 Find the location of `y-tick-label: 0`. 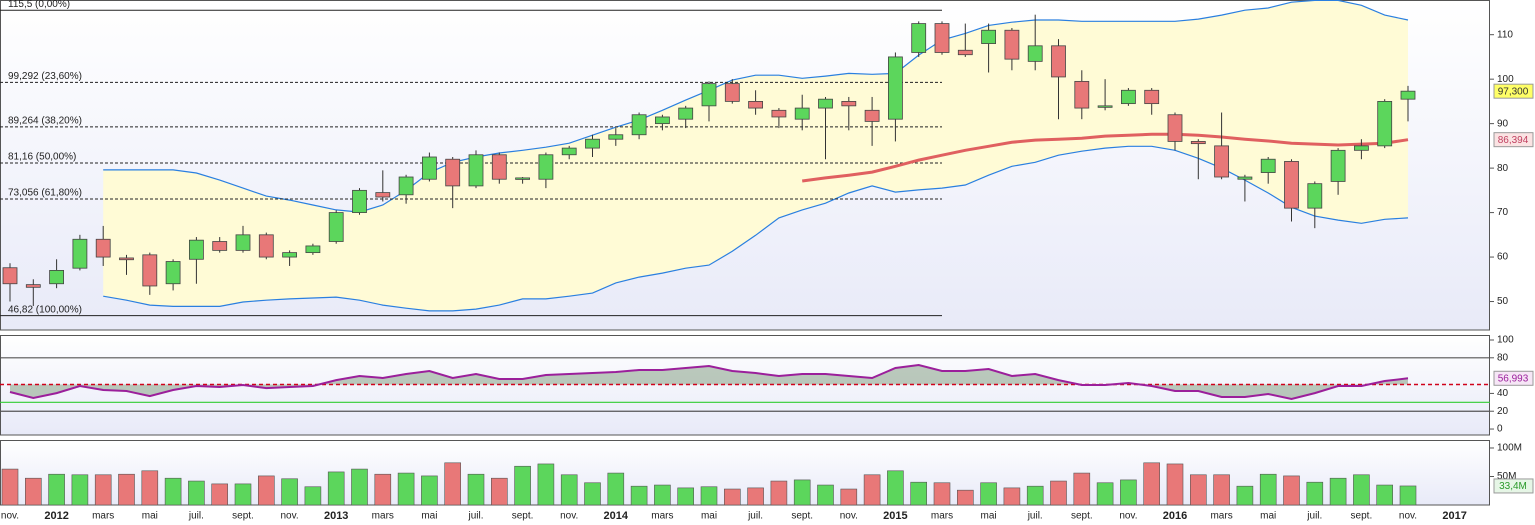

y-tick-label: 0 is located at coordinates (1500, 429).